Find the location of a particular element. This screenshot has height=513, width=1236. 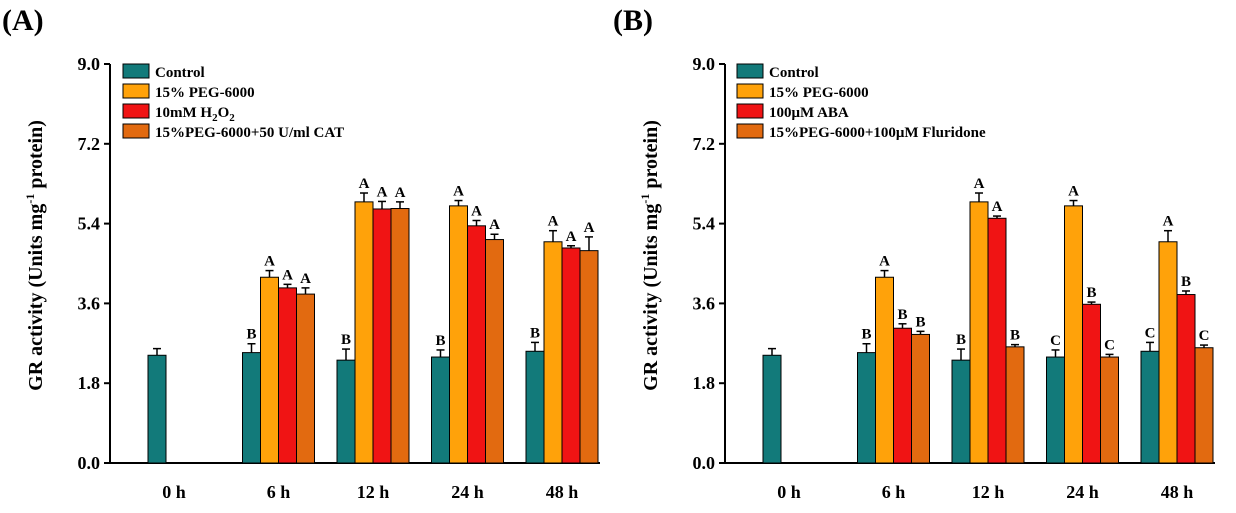

y-tick-label: 7.2 is located at coordinates (704, 144).